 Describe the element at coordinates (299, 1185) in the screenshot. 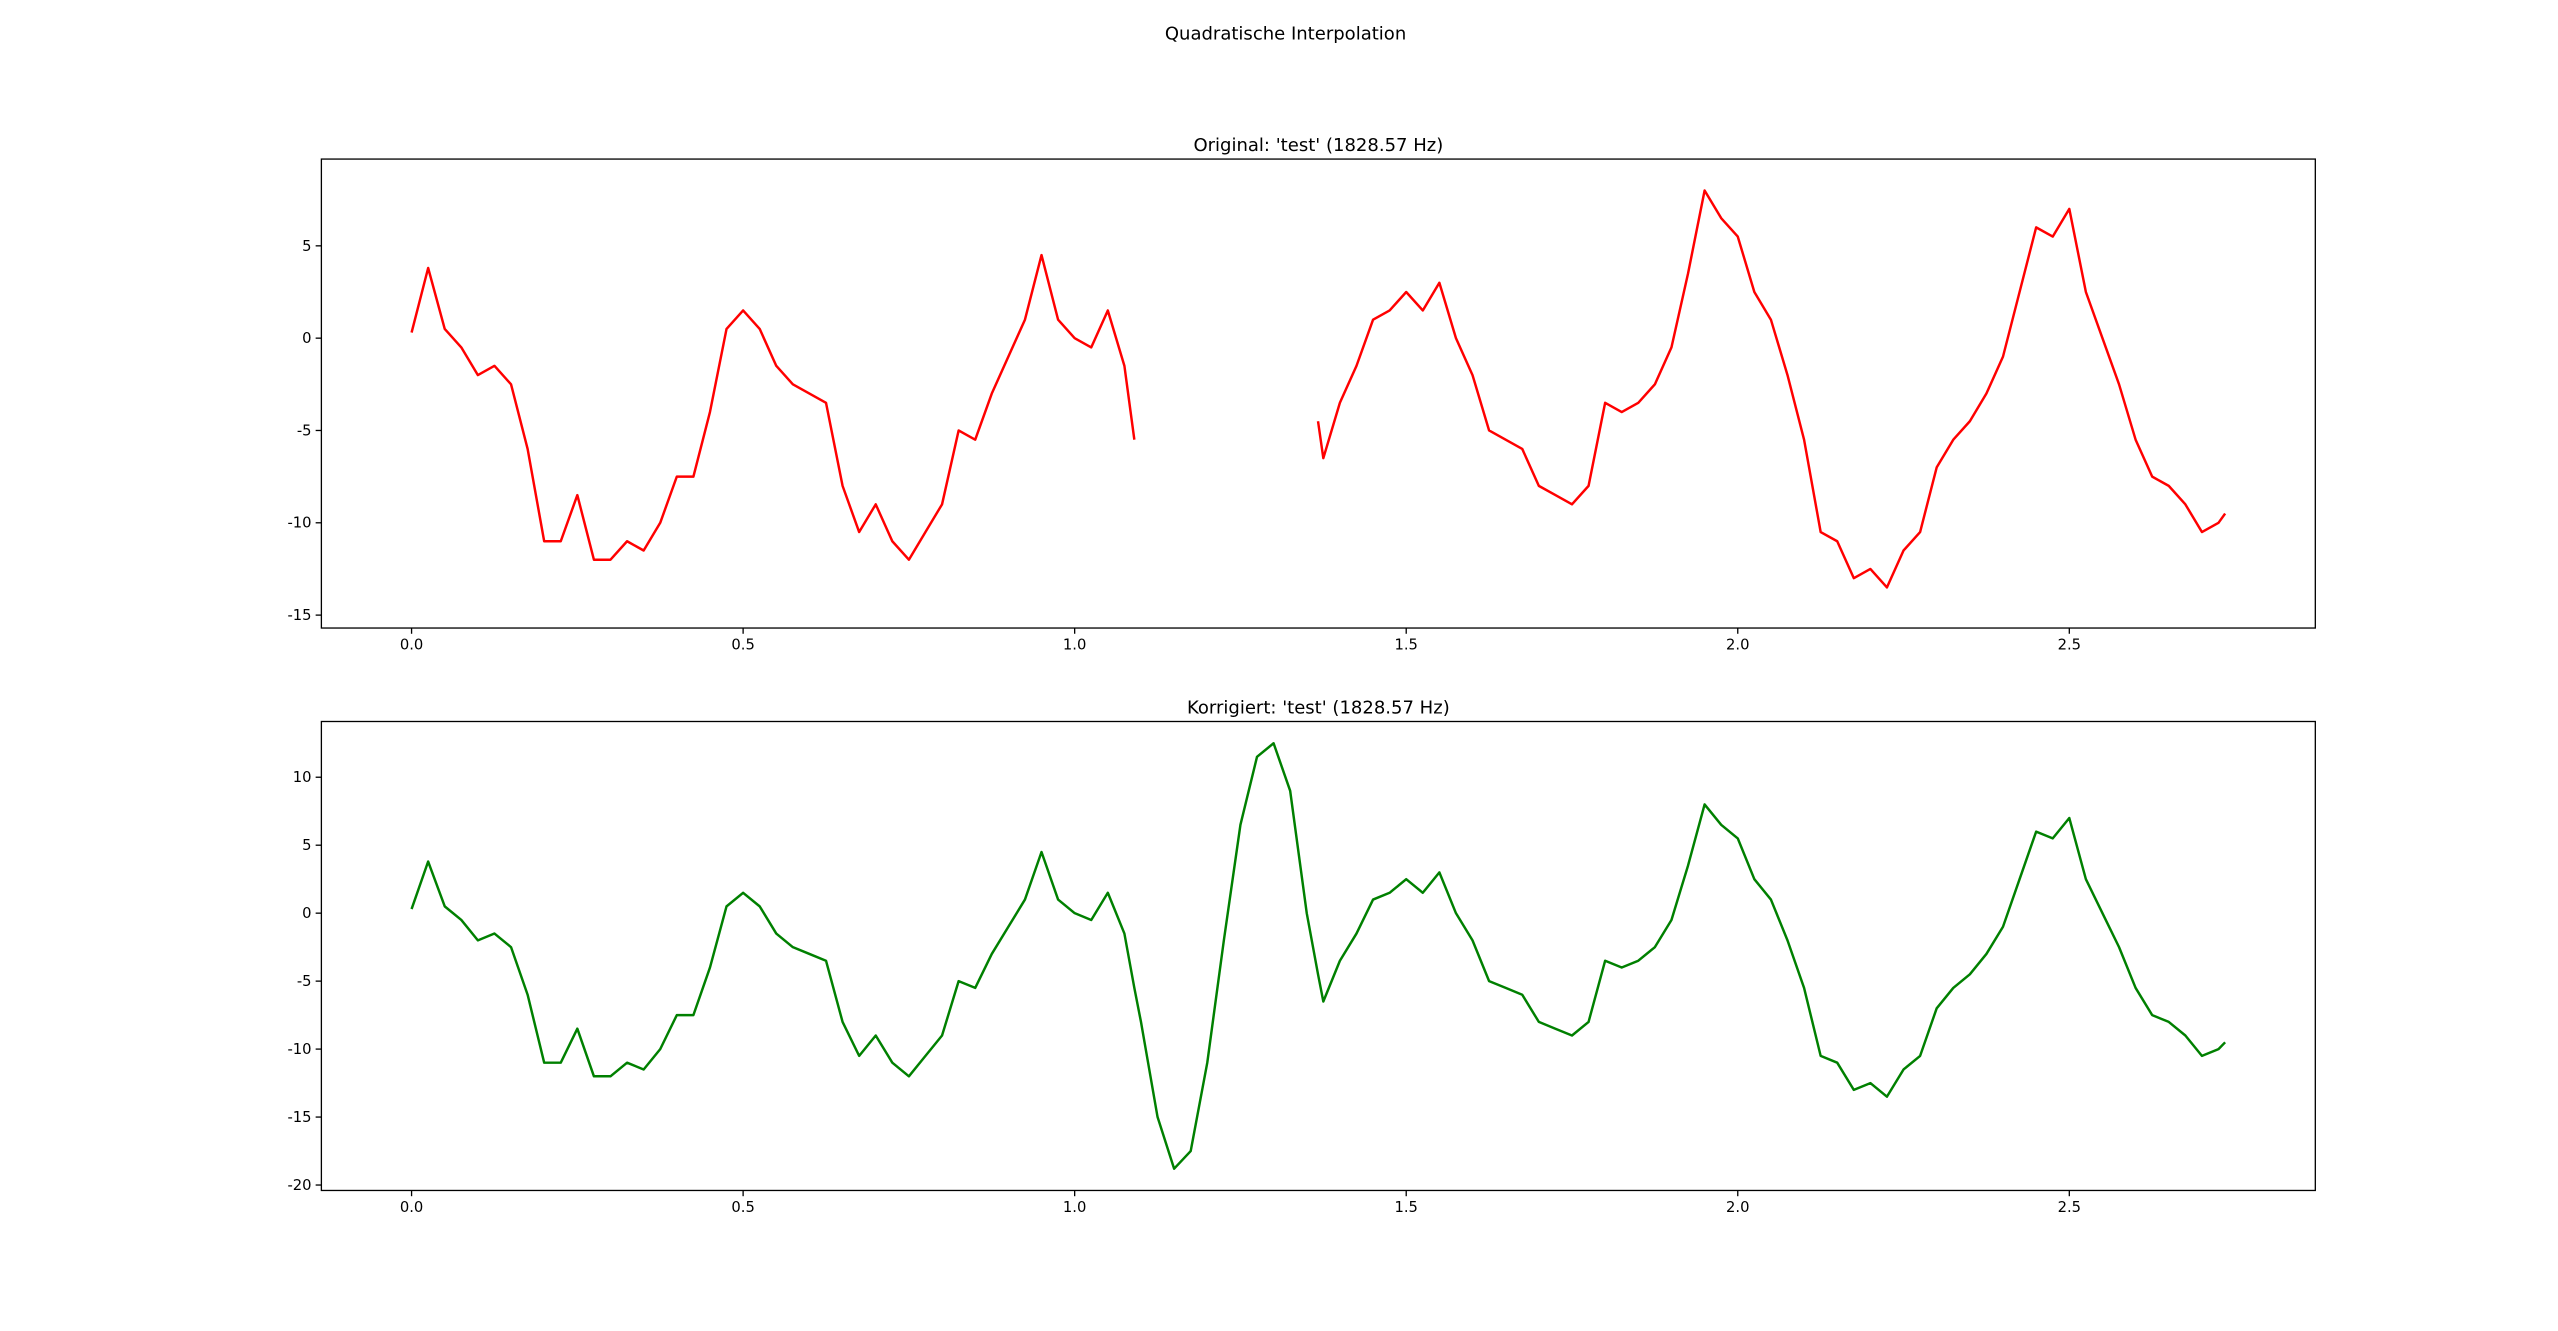

I see `y-tick-label: -20` at that location.